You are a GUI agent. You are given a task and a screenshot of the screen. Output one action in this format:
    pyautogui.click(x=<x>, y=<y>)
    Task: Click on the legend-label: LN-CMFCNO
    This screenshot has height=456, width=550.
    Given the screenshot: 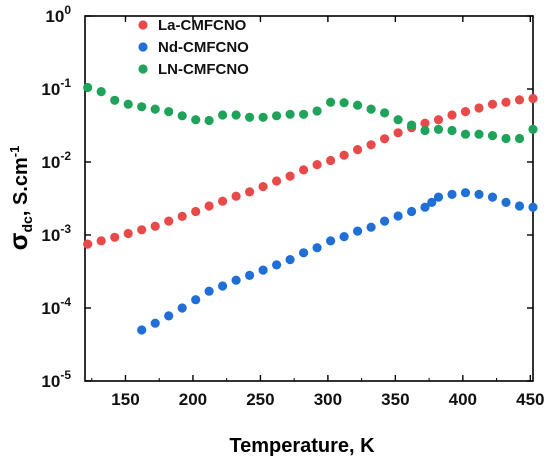 What is the action you would take?
    pyautogui.click(x=203, y=69)
    